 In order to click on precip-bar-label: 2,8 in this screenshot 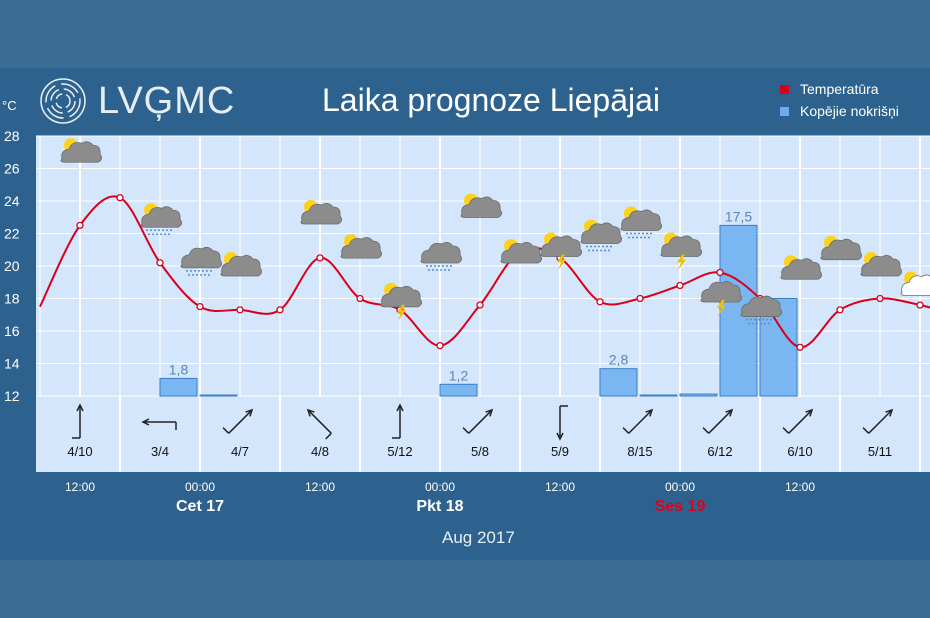, I will do `click(619, 360)`.